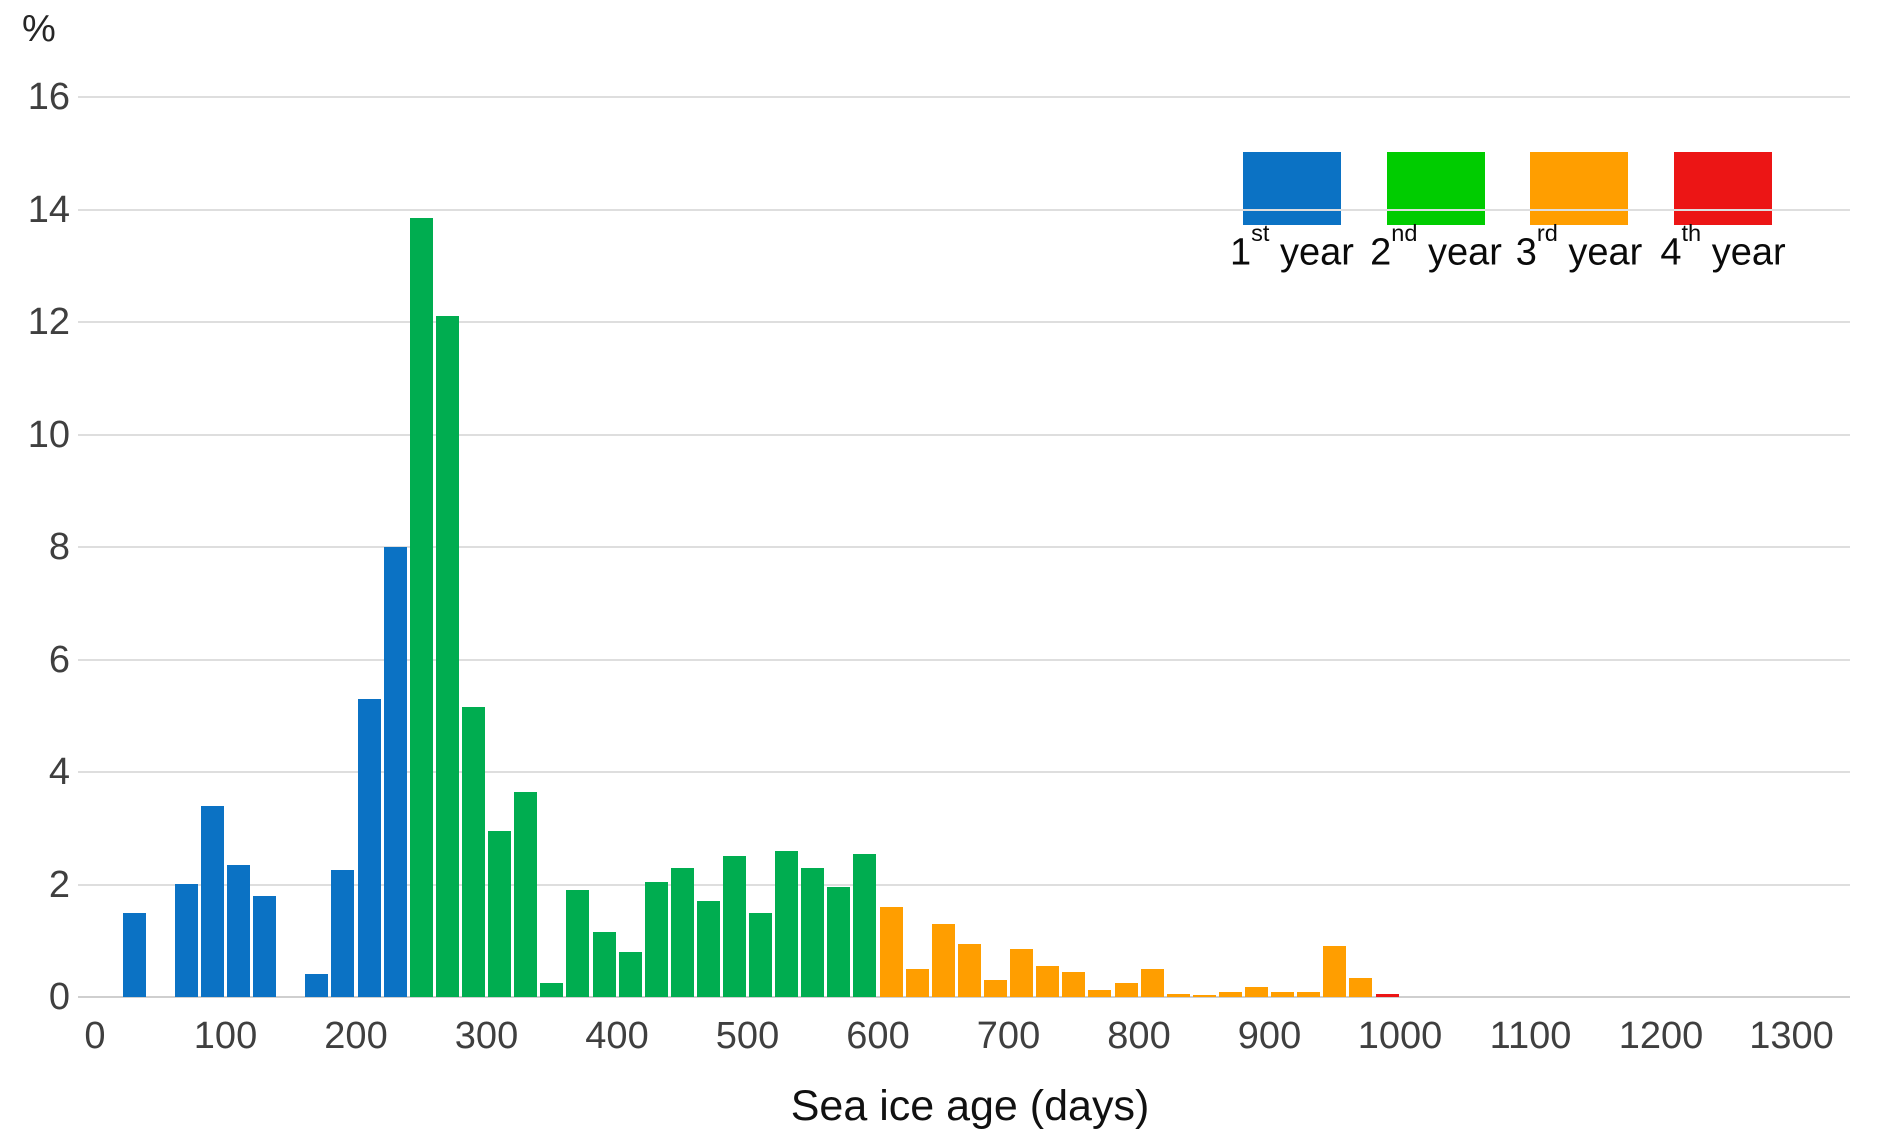 This screenshot has width=1892, height=1148. Describe the element at coordinates (59, 997) in the screenshot. I see `y-tick-label: 0` at that location.